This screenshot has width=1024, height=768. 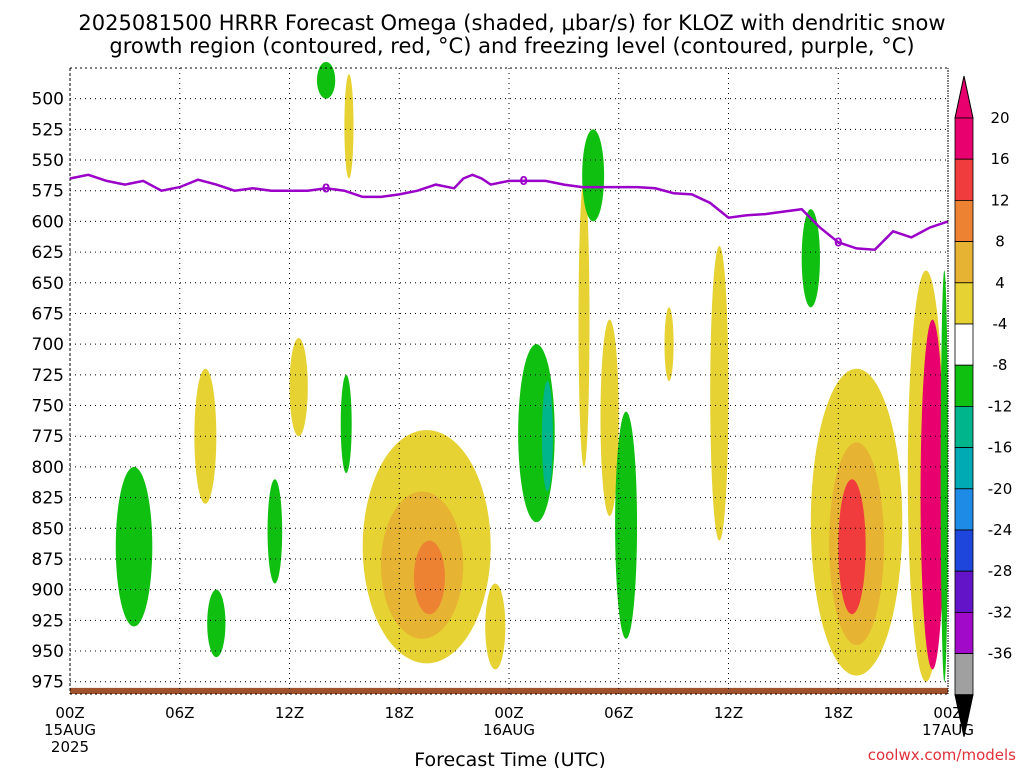 What do you see at coordinates (48, 529) in the screenshot?
I see `y-tick-label-14: 850` at bounding box center [48, 529].